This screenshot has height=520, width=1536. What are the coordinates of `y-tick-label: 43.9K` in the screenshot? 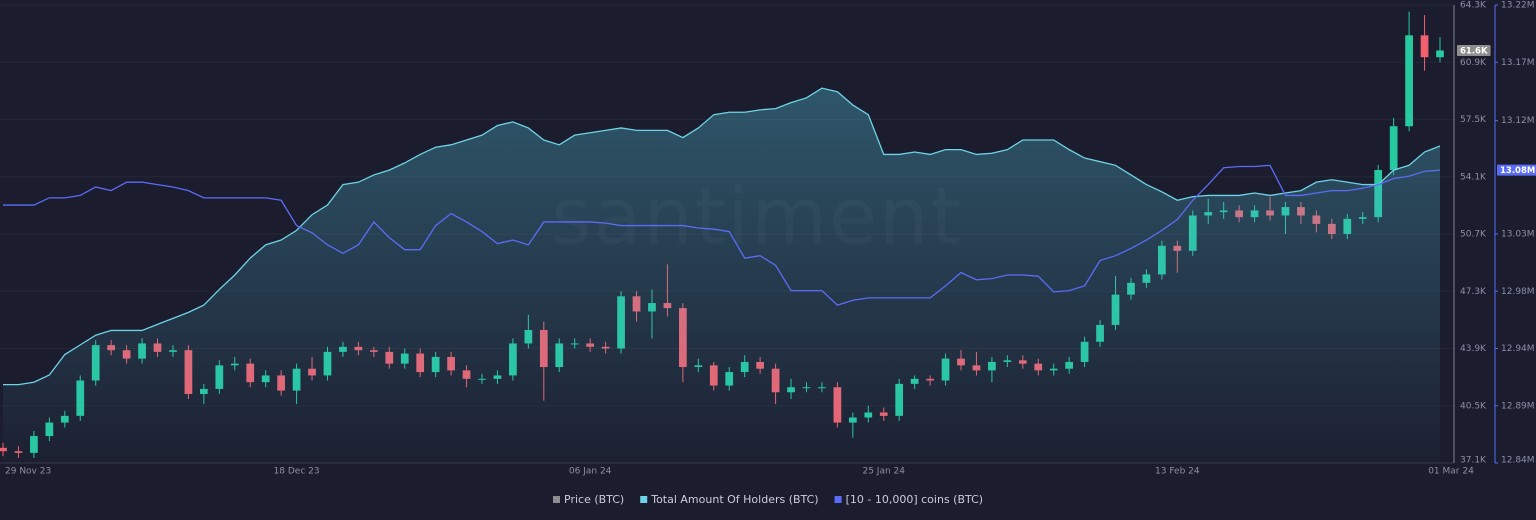 It's located at (1473, 349).